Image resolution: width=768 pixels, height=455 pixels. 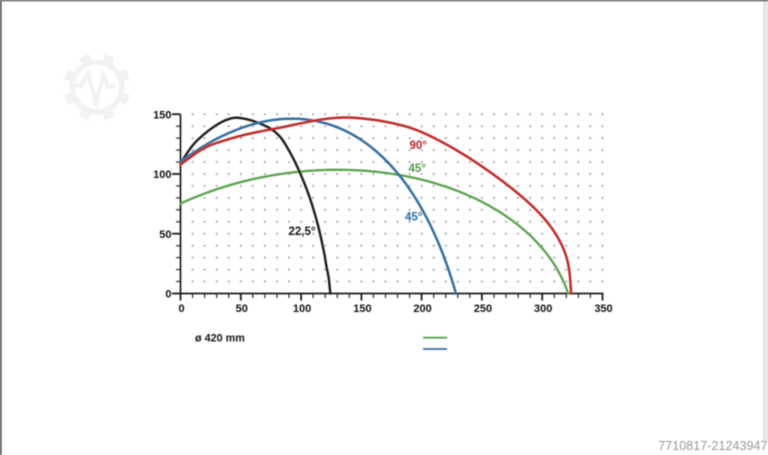 What do you see at coordinates (712, 446) in the screenshot?
I see `svg-text: 7710817-21243947` at bounding box center [712, 446].